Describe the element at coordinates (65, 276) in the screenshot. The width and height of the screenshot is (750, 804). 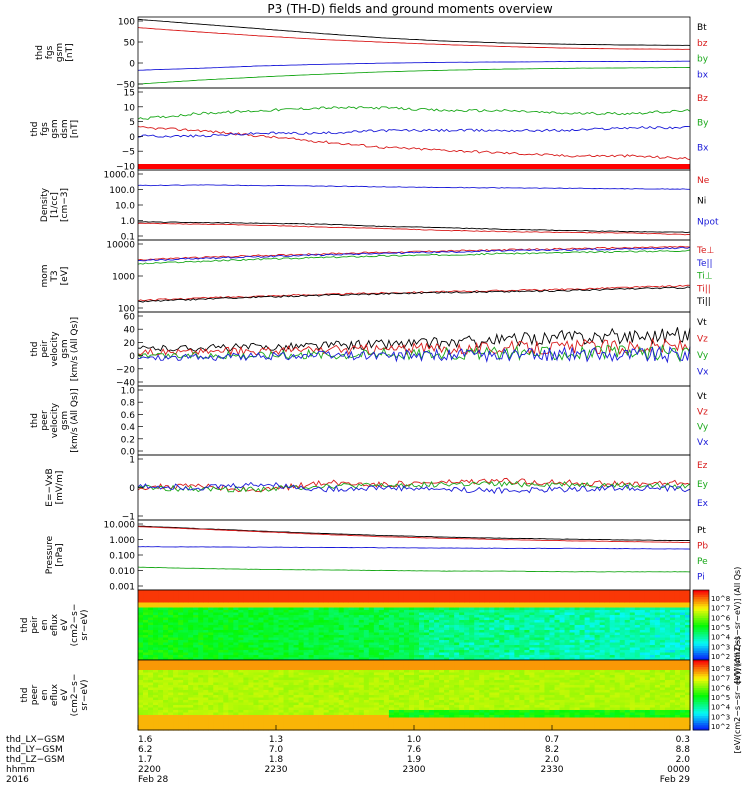
I see `y-axis-label: [eV]` at that location.